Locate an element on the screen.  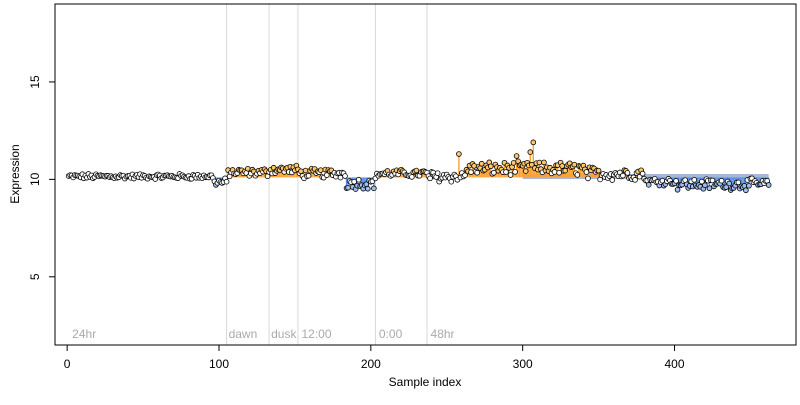
x-tick-label: 200 is located at coordinates (371, 364).